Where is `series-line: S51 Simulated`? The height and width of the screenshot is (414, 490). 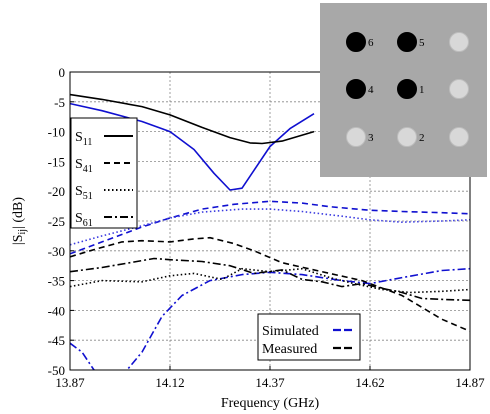 series-line: S51 Simulated is located at coordinates (270, 227).